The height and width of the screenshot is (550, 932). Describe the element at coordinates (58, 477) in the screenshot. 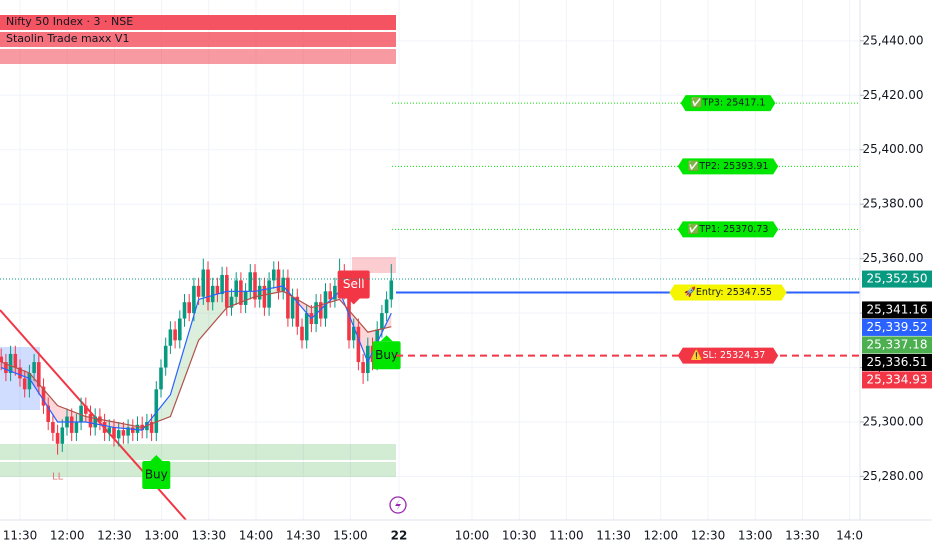

I see `annotation: LL` at that location.